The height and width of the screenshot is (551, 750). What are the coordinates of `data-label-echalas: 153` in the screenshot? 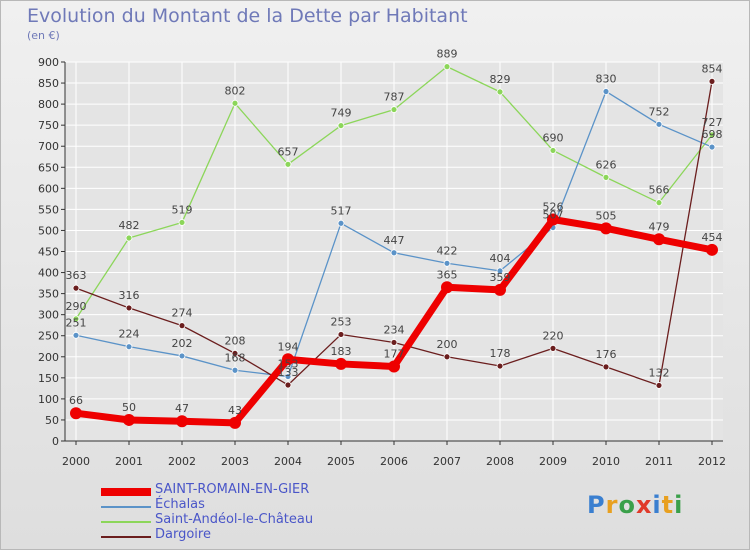 It's located at (288, 364).